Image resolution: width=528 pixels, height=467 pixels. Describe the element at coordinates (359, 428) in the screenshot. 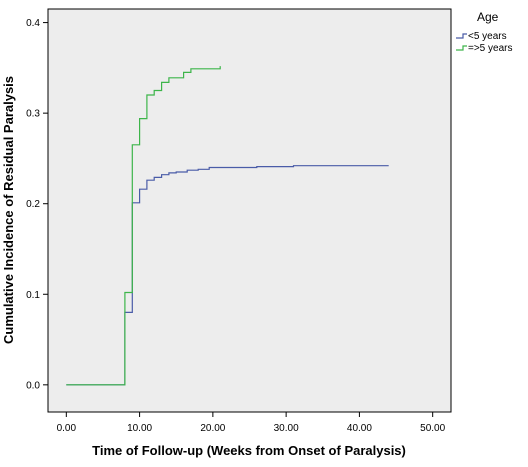

I see `x-tick-label: 40.00` at that location.